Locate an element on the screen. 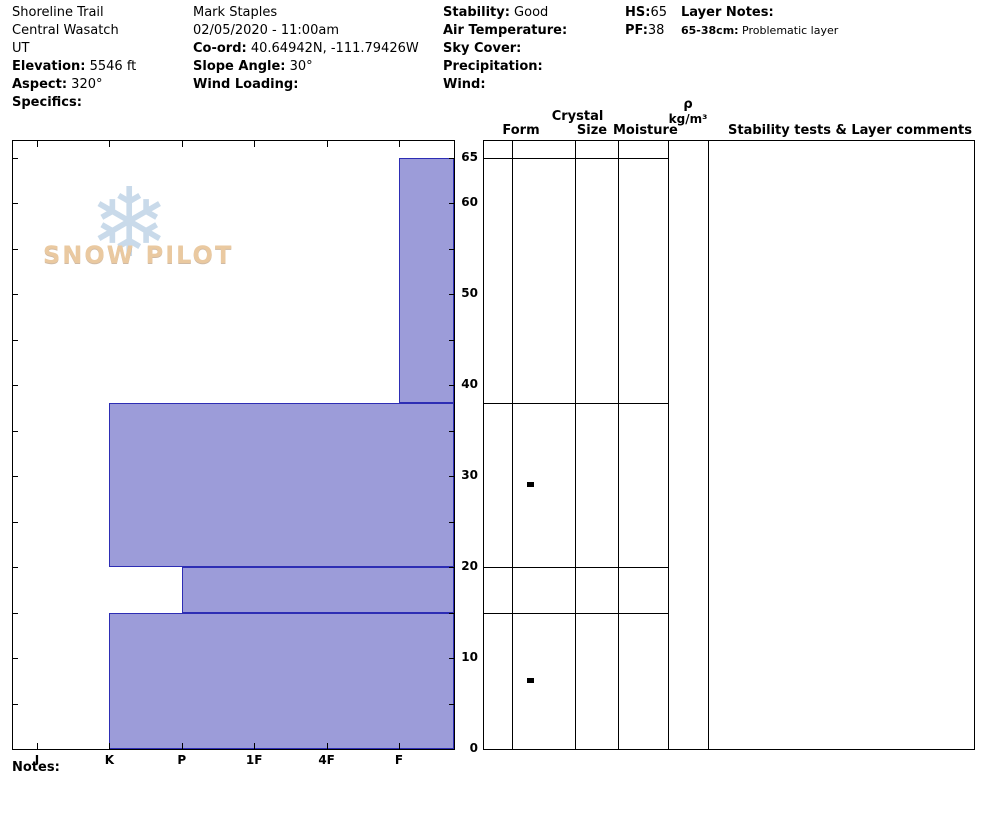 This screenshot has height=840, width=994. layer-notes-title: Layer Notes: is located at coordinates (727, 12).